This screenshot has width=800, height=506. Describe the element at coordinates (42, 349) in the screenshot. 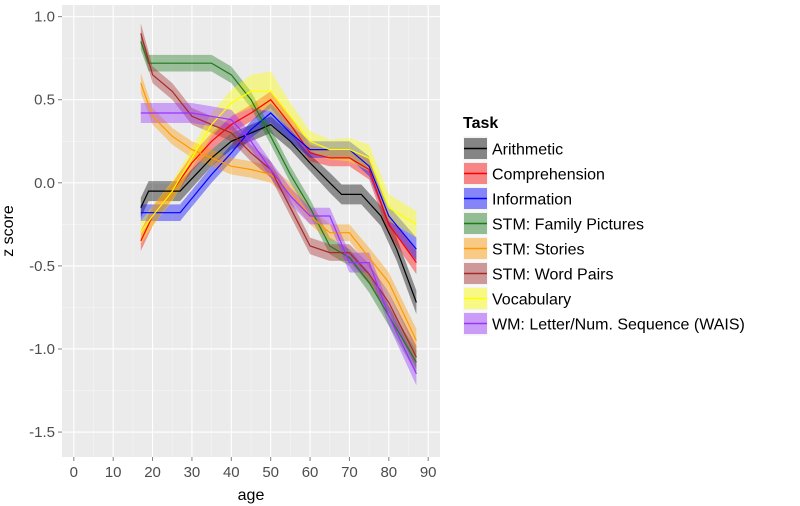

I see `y-tick-label: -1.0` at that location.